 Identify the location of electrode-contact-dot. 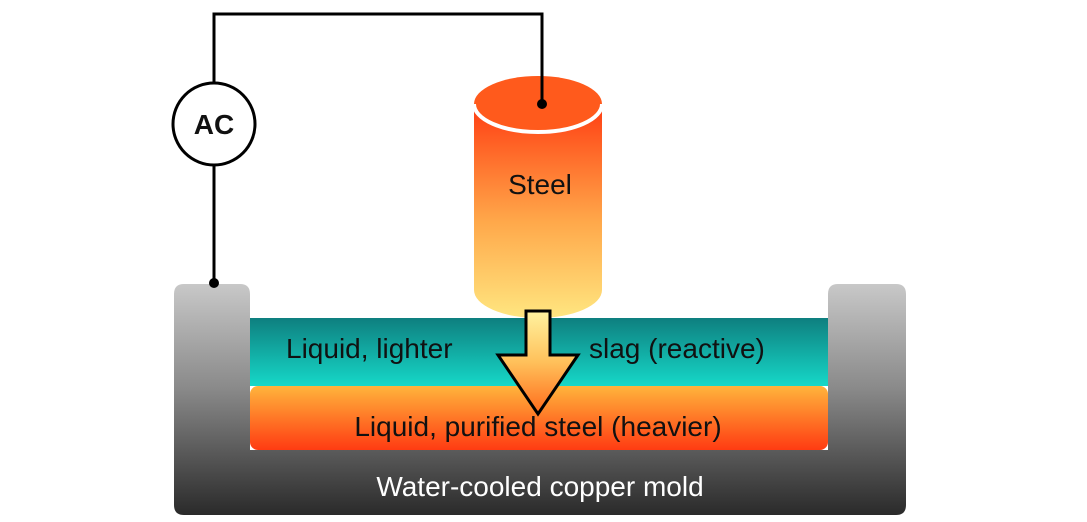
(542, 104).